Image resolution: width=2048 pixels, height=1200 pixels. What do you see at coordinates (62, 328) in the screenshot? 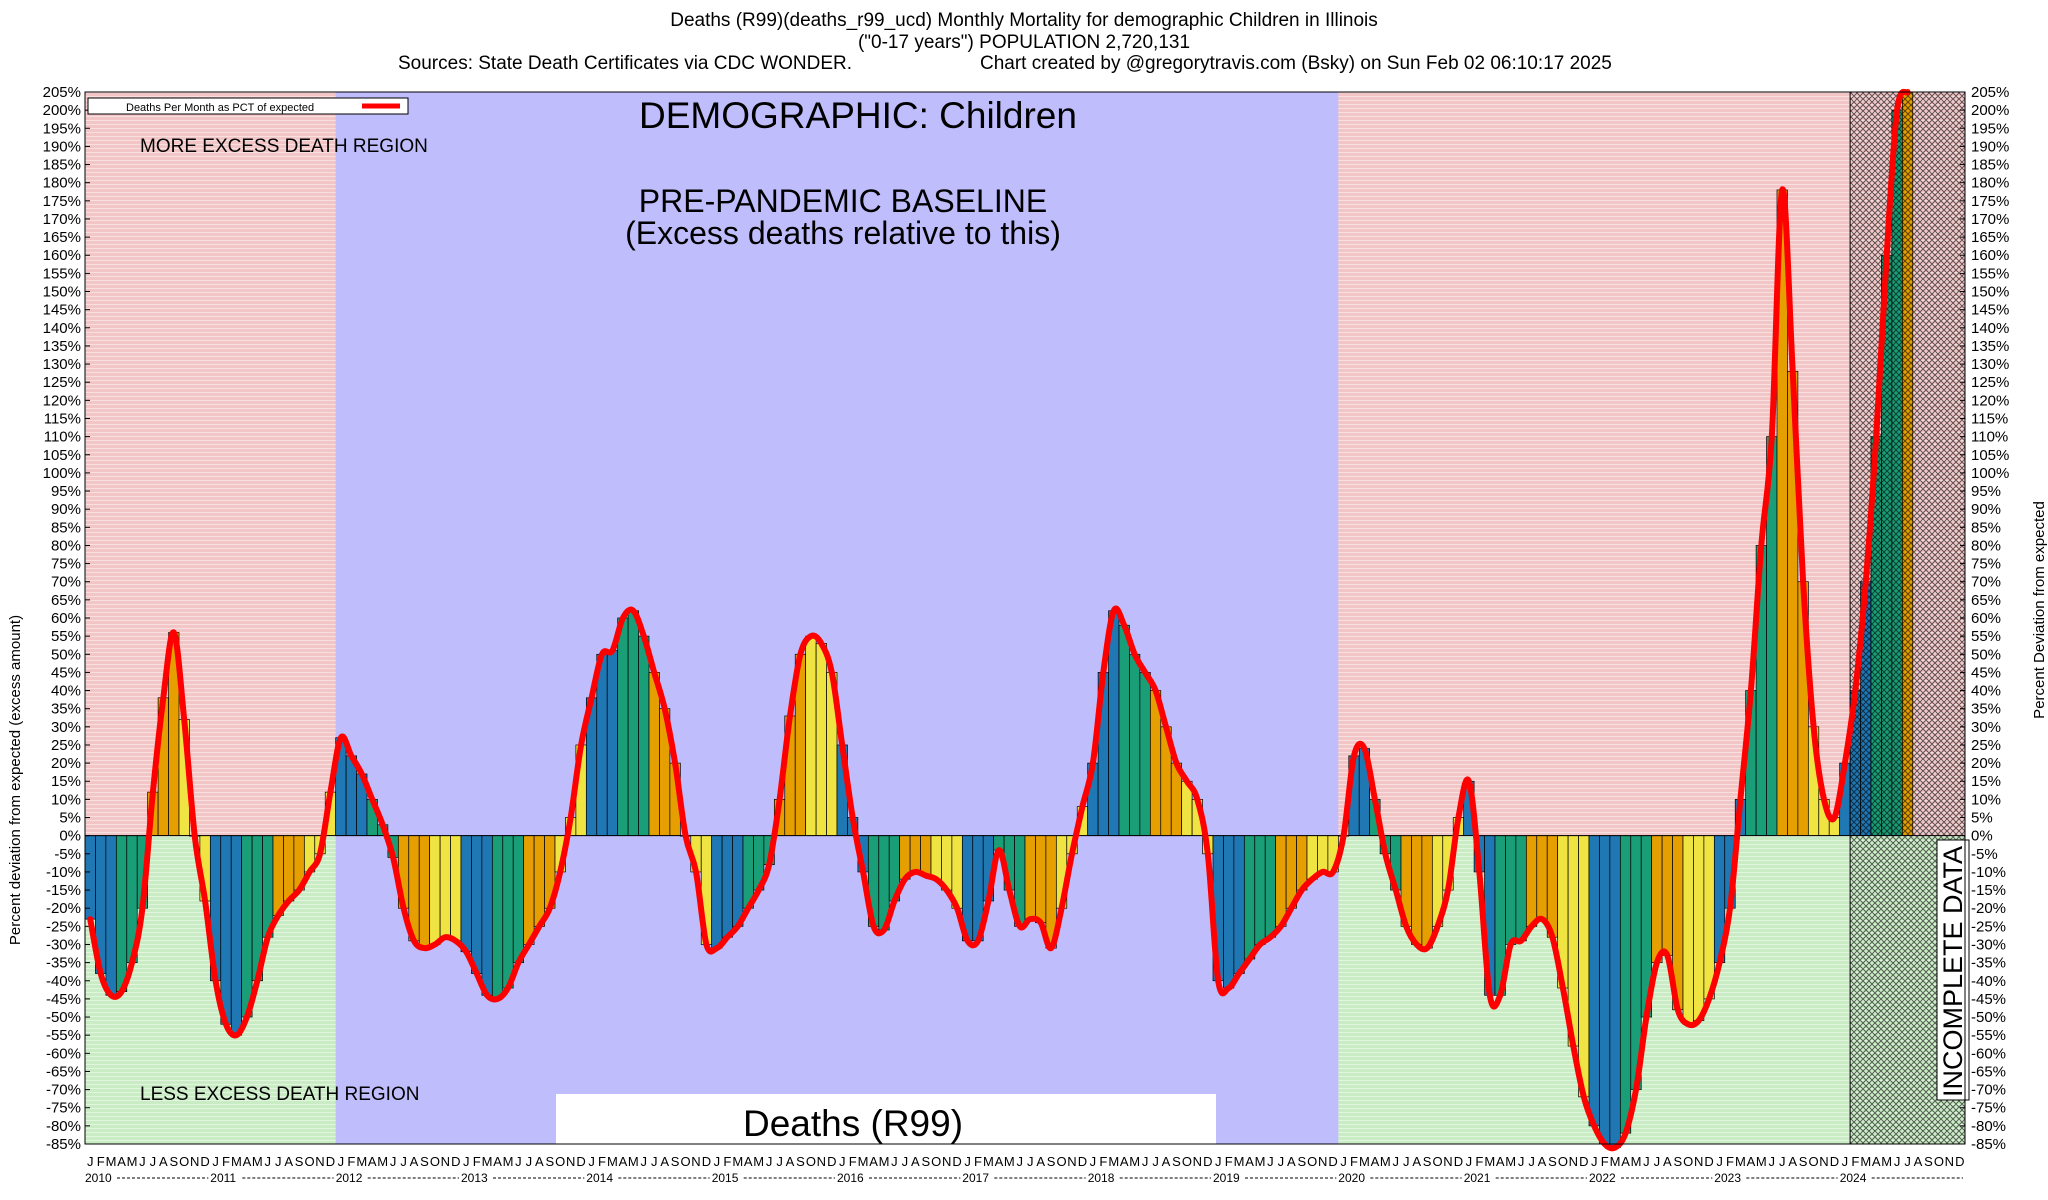
I see `y-tick-label-left: 140%` at bounding box center [62, 328].